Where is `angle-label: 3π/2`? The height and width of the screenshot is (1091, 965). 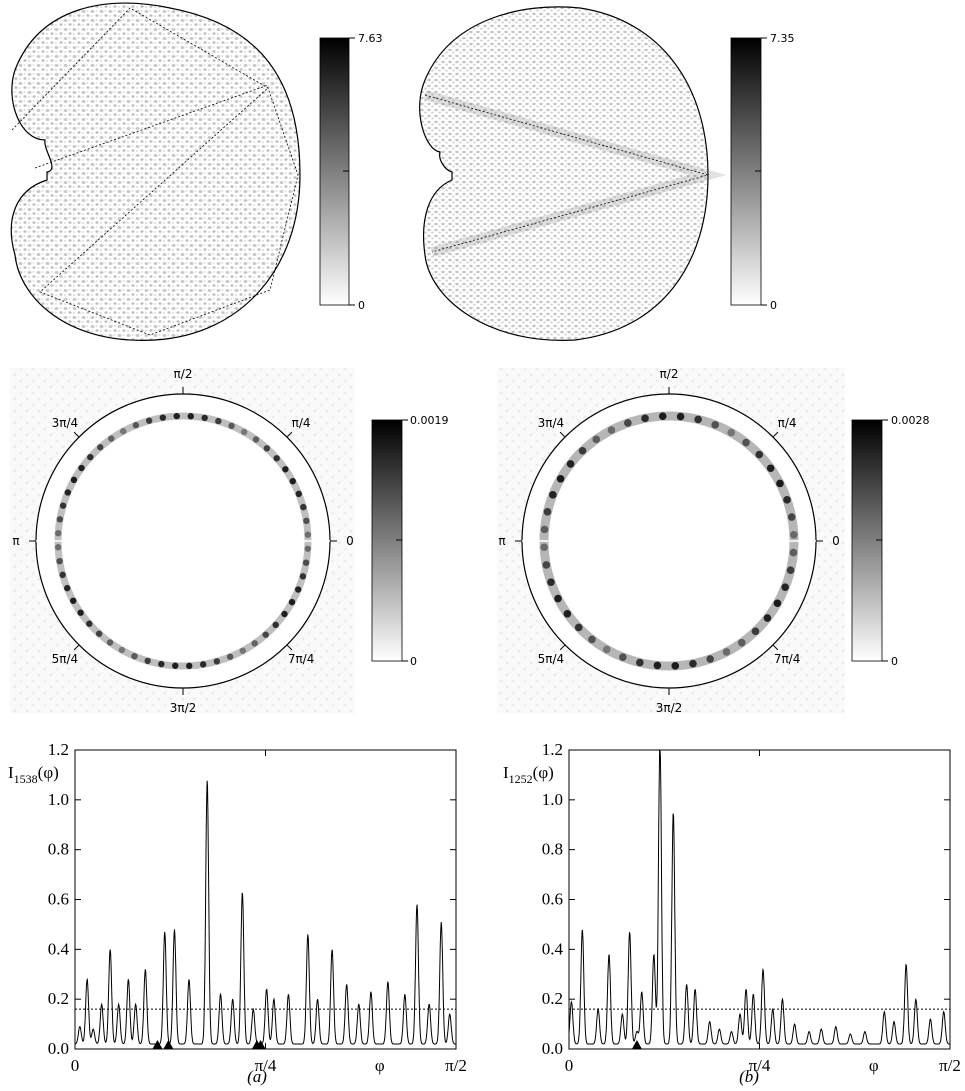
angle-label: 3π/2 is located at coordinates (669, 708).